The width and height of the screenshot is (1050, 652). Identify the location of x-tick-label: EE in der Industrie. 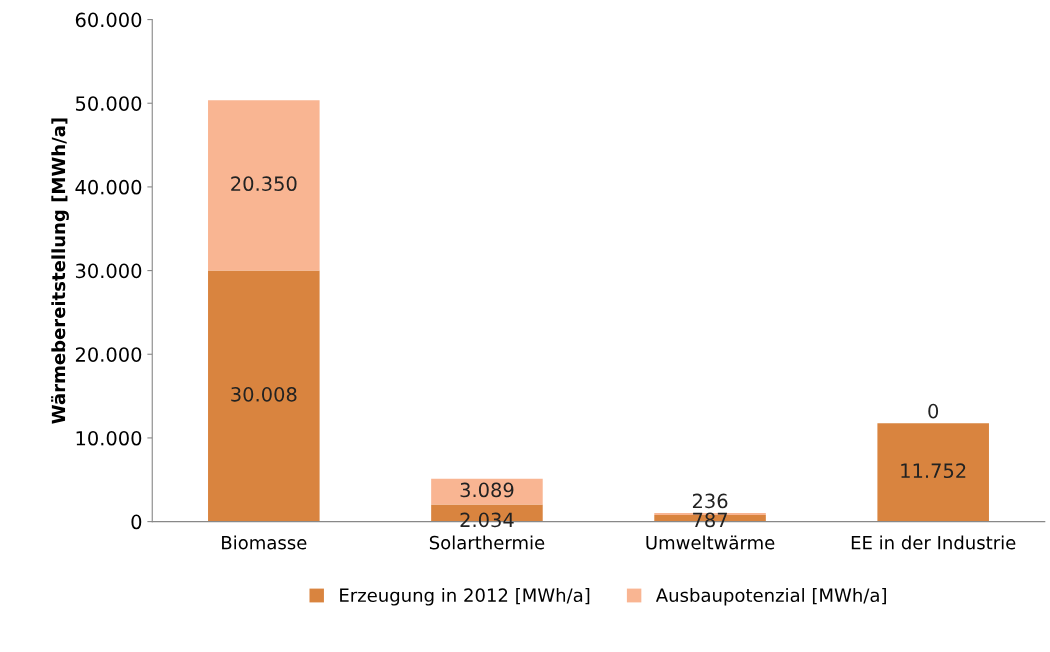
(933, 542).